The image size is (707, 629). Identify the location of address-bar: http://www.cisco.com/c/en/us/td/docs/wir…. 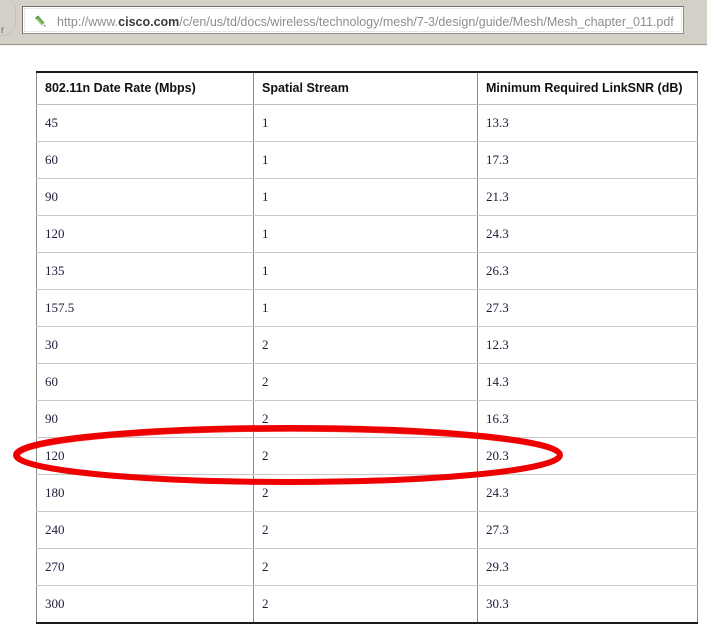
(353, 20).